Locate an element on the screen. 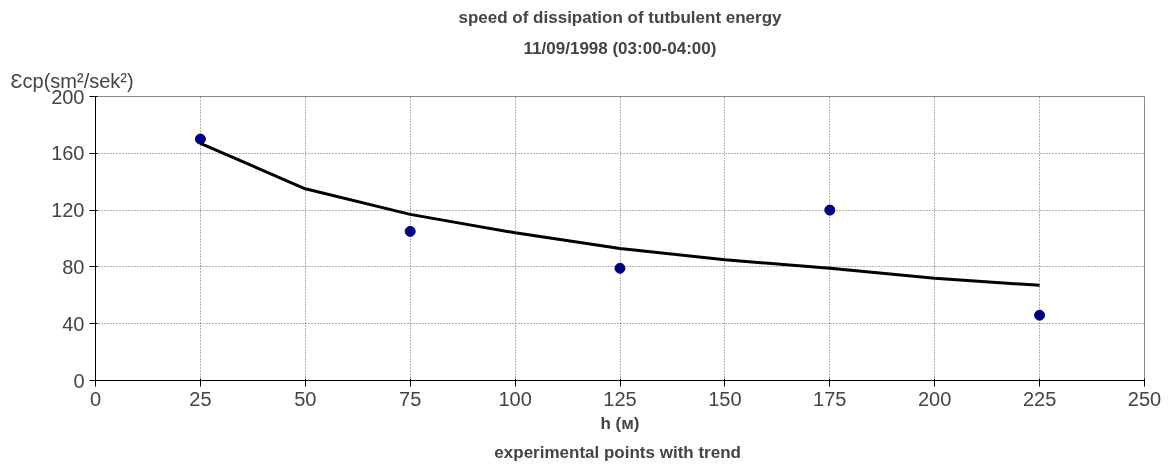 This screenshot has height=466, width=1169. x-tick-label: 75 is located at coordinates (410, 398).